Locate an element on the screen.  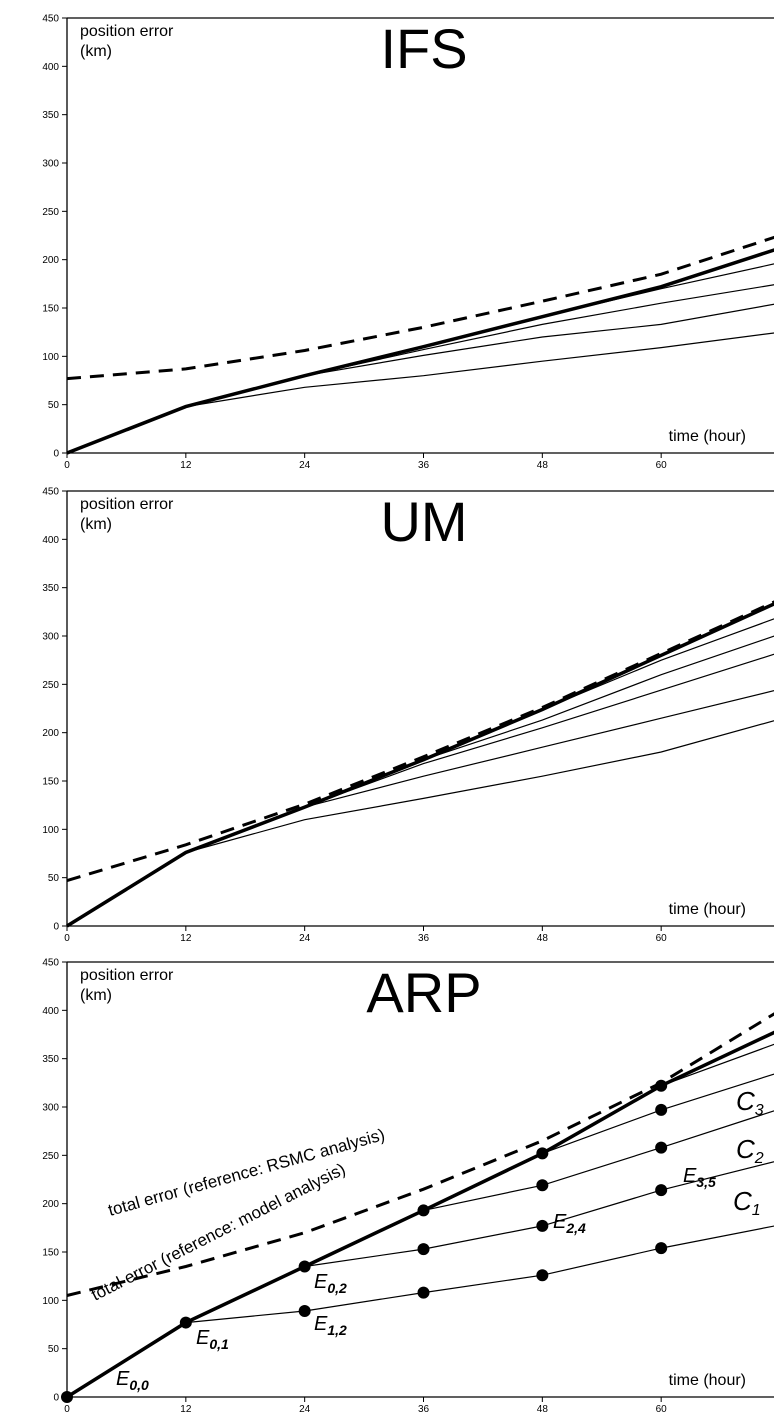
curve-label-c3: C3 is located at coordinates (750, 1102).